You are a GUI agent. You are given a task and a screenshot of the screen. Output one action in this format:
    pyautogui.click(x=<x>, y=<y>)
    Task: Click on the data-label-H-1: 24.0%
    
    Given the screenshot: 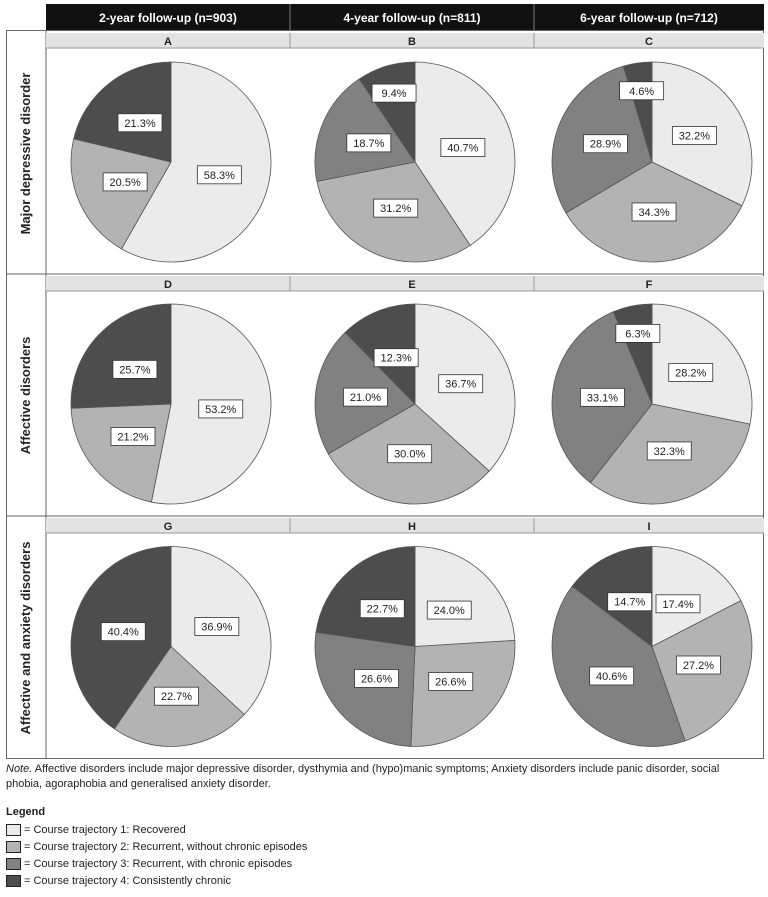 What is the action you would take?
    pyautogui.click(x=449, y=611)
    